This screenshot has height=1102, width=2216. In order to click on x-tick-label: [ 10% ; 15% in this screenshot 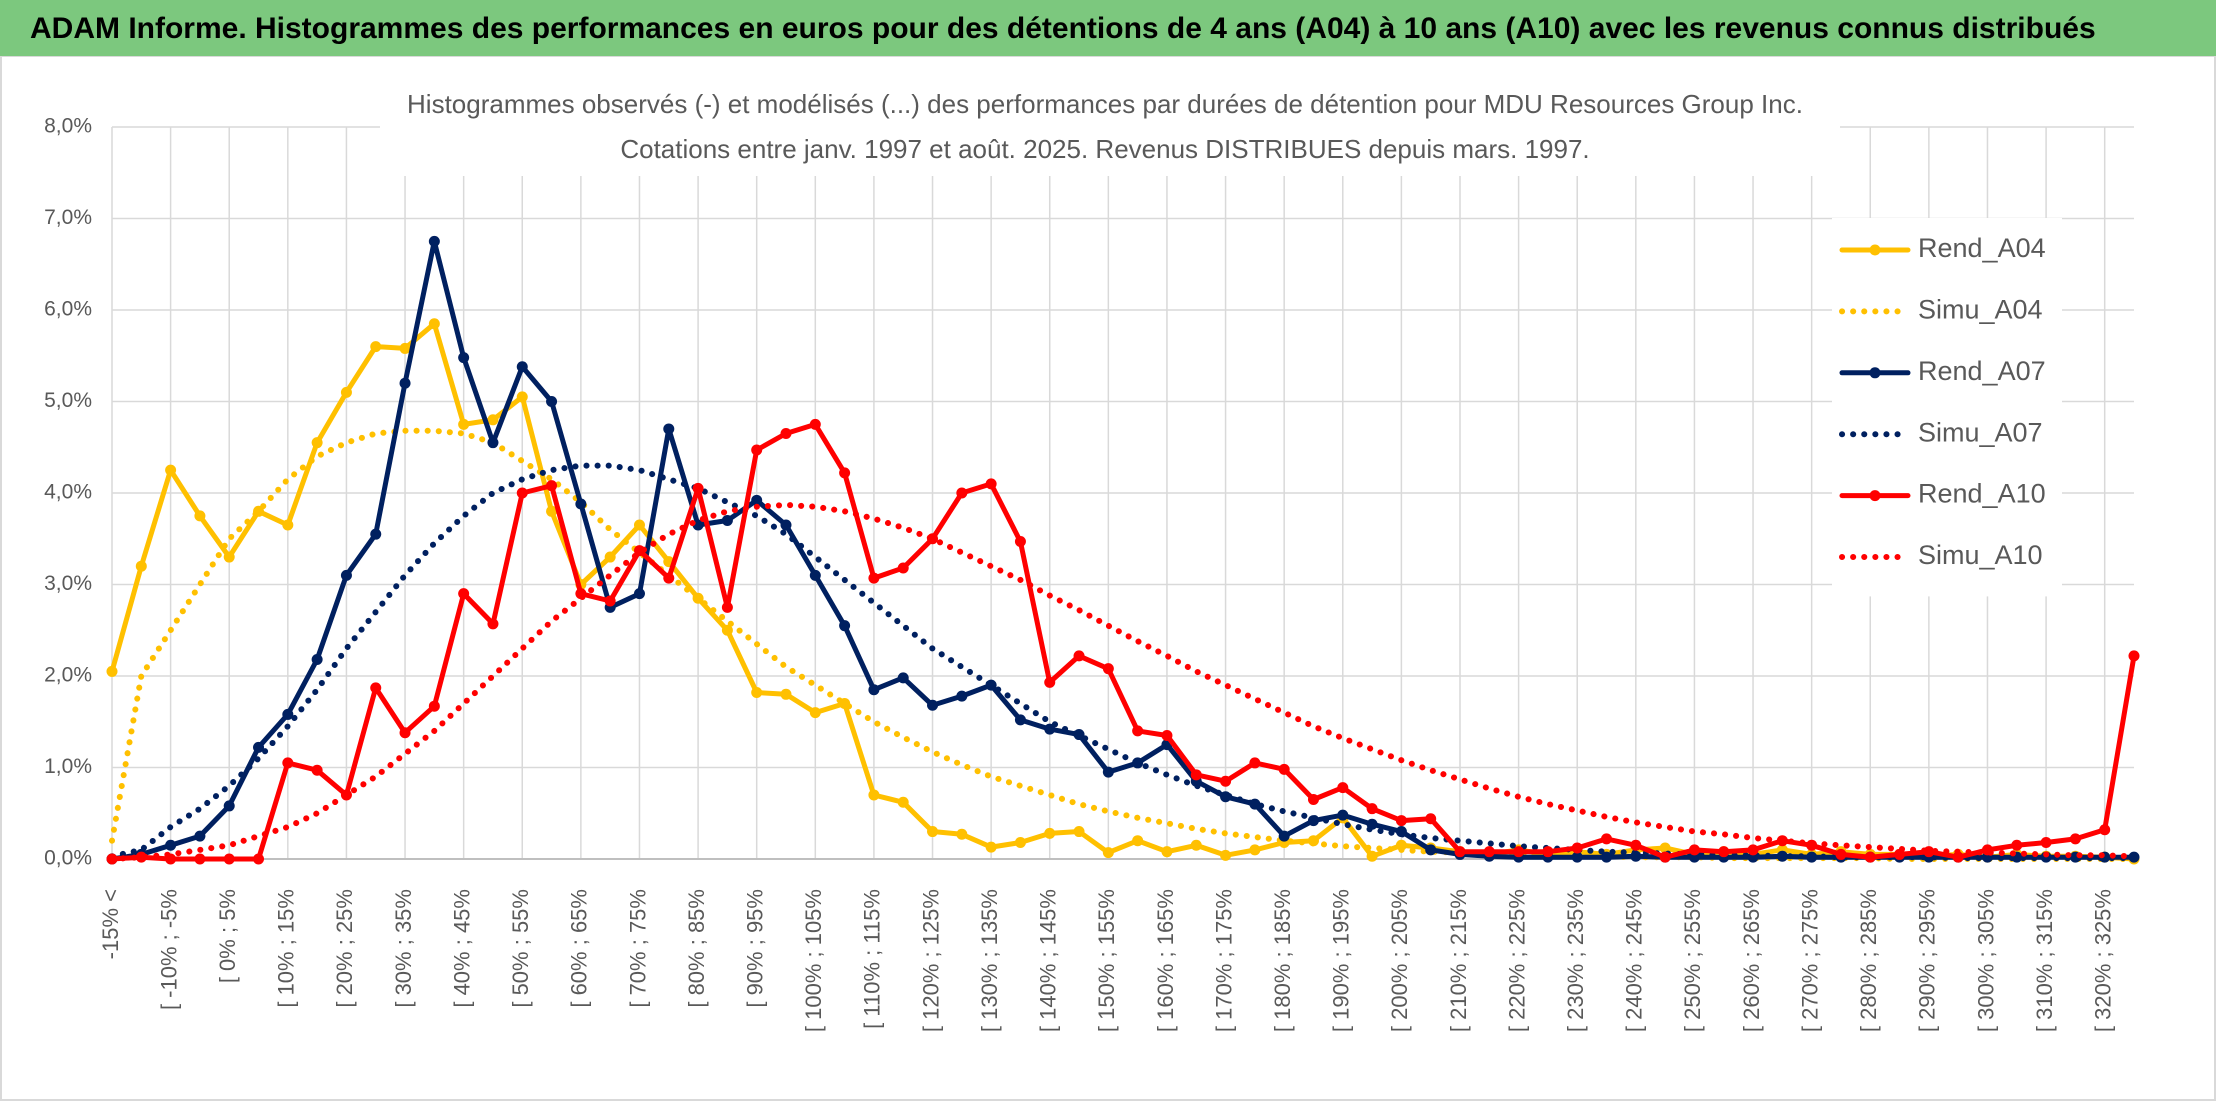, I will do `click(286, 948)`.